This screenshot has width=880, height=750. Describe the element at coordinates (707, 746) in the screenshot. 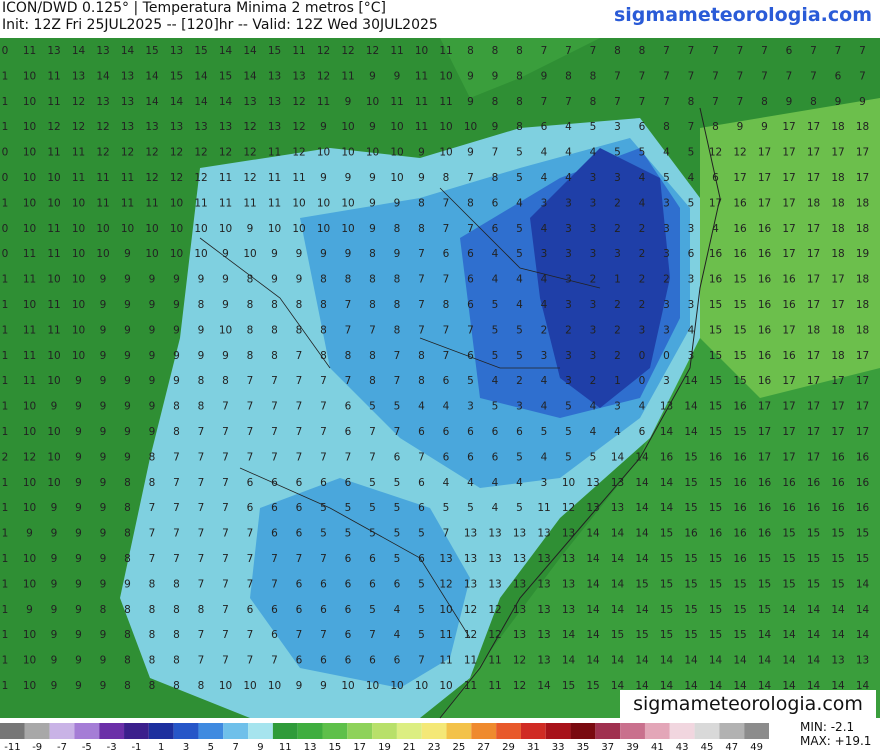

I see `colorbar-label: 45` at that location.